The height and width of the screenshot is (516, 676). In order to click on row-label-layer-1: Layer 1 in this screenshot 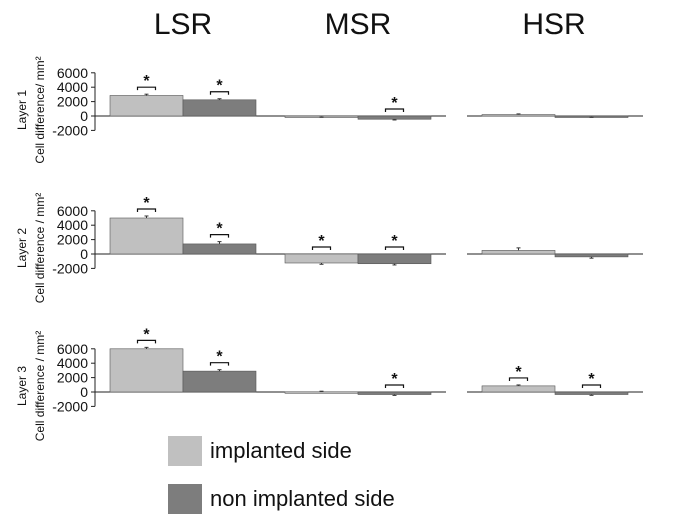, I will do `click(22, 110)`.